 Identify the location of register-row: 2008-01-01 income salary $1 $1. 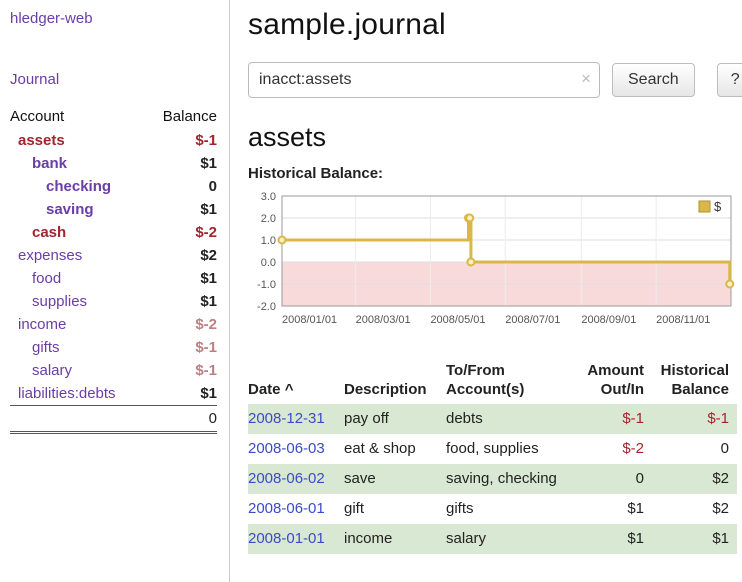
(492, 539).